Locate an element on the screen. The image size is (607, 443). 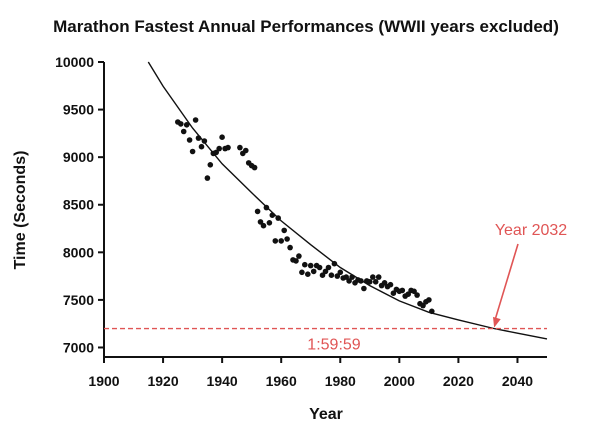
y-axis: 7000 7500 8000 8500 9000 9500 10000 is located at coordinates (80, 205).